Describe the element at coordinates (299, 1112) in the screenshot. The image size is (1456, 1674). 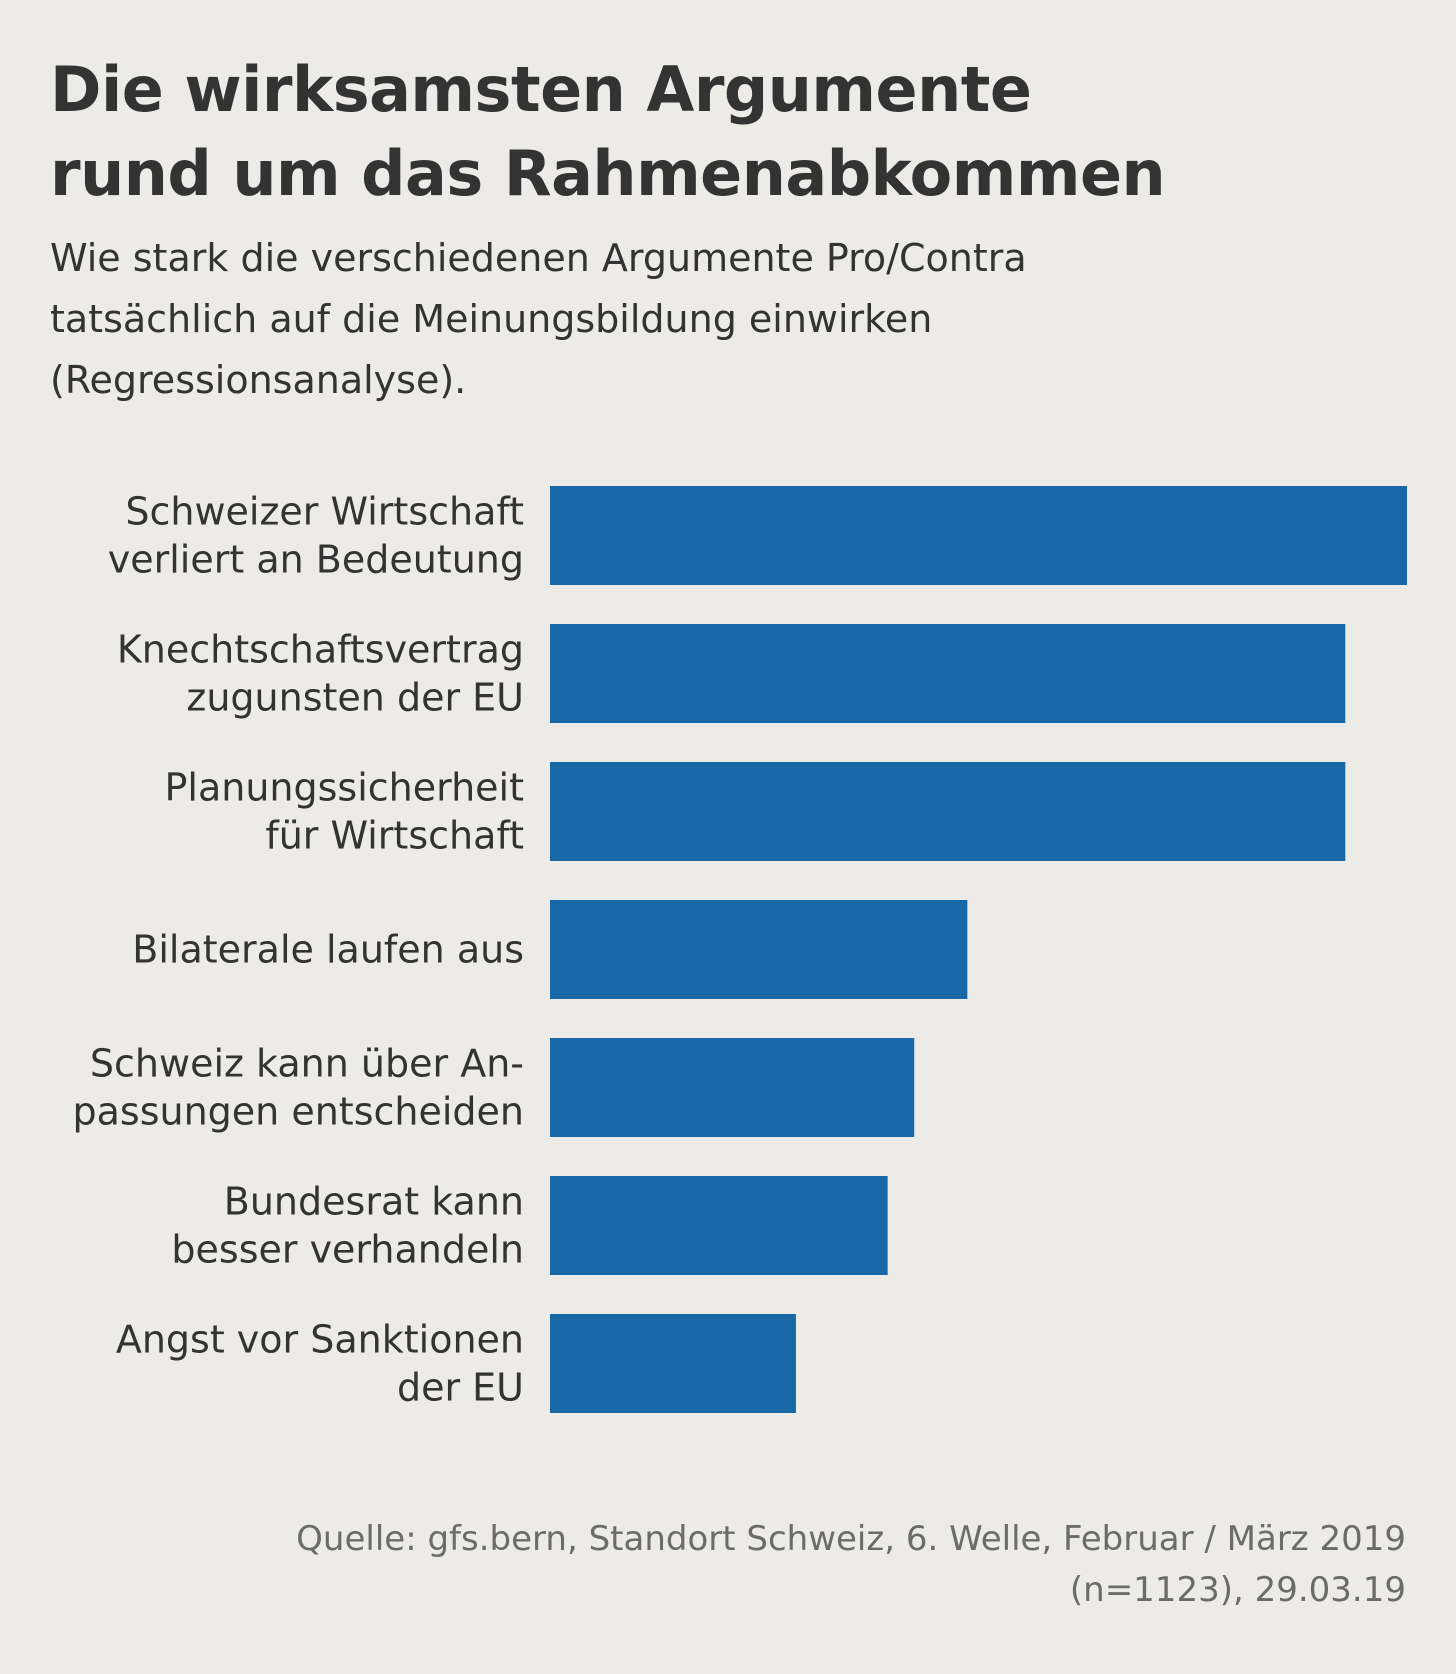
I see `category-label-line: passungen entscheiden` at that location.